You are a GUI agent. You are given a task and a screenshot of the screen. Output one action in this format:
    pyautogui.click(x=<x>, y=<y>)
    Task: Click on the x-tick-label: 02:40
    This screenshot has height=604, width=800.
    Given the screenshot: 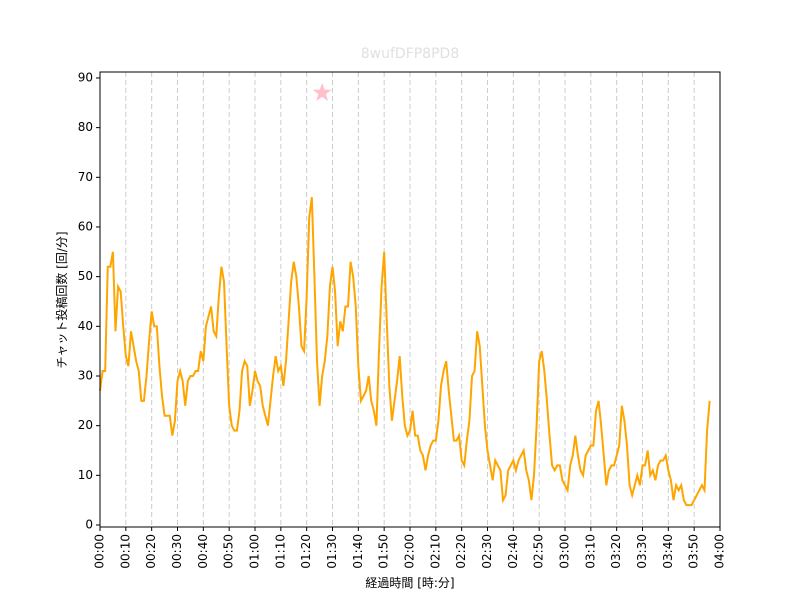 What is the action you would take?
    pyautogui.click(x=513, y=551)
    